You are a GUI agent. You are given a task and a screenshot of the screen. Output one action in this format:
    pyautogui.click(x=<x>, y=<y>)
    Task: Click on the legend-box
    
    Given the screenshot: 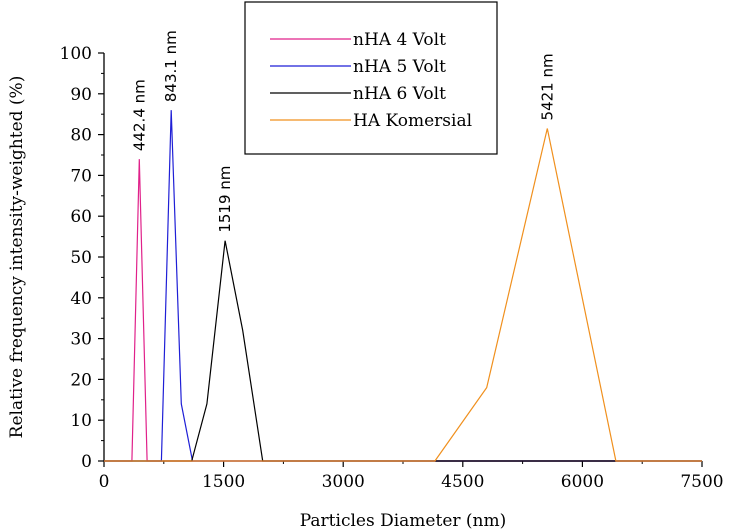 What is the action you would take?
    pyautogui.click(x=371, y=78)
    